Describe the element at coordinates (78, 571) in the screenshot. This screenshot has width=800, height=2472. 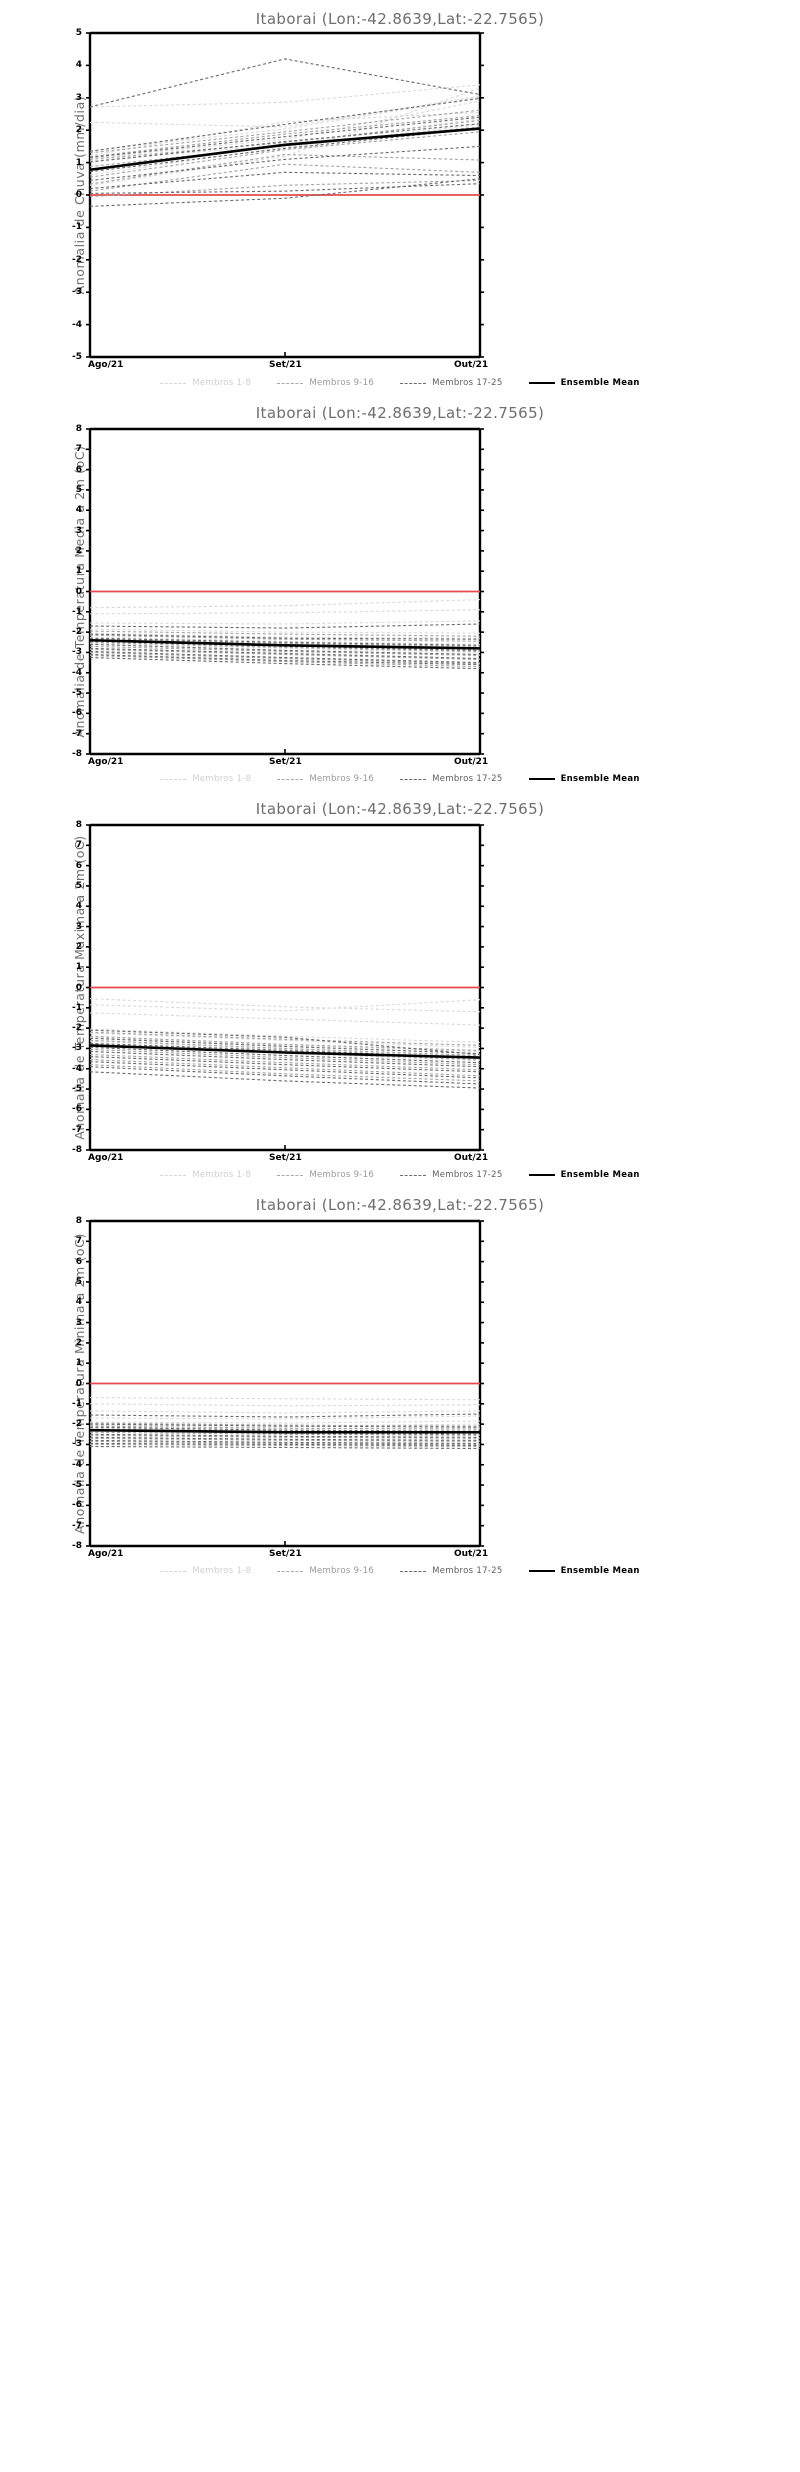
I see `y-tick-label: 1` at that location.